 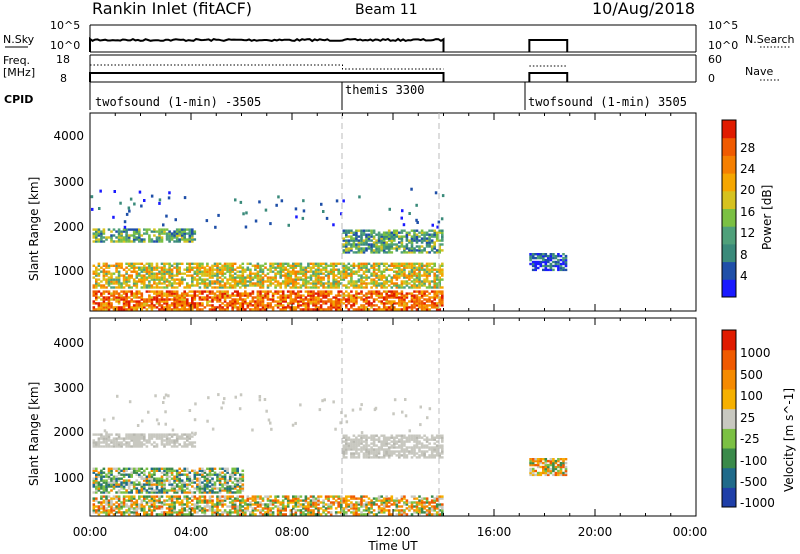 I want to click on cpid-segment-2: themis 3300, so click(x=384, y=90).